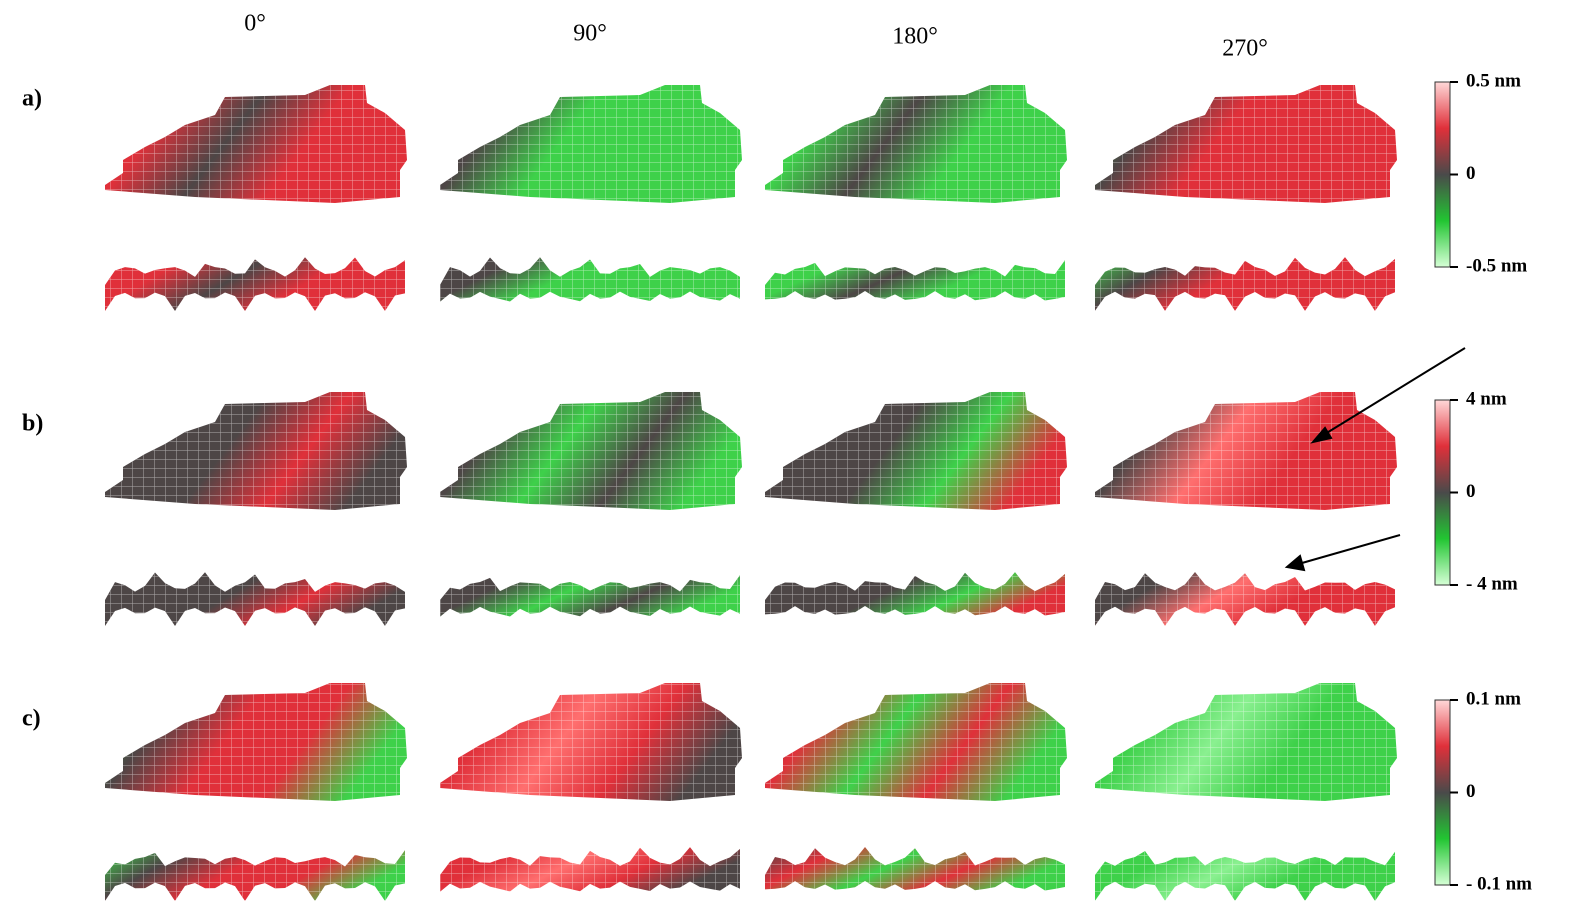 The image size is (1595, 922). I want to click on row-label: a), so click(32, 99).